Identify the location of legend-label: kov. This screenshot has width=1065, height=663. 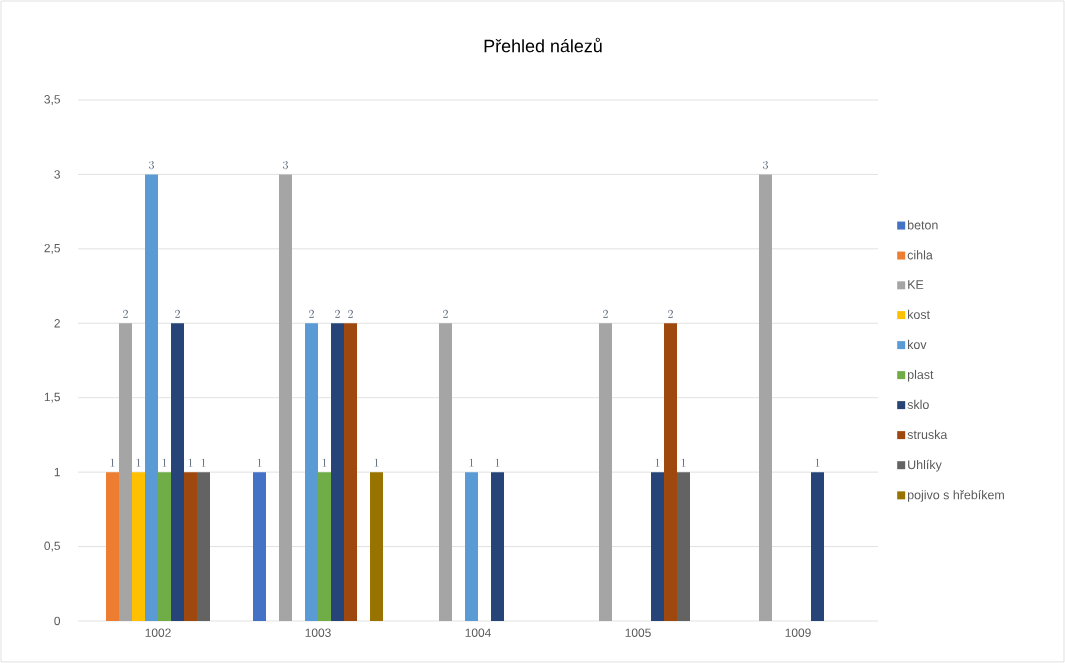
(917, 344).